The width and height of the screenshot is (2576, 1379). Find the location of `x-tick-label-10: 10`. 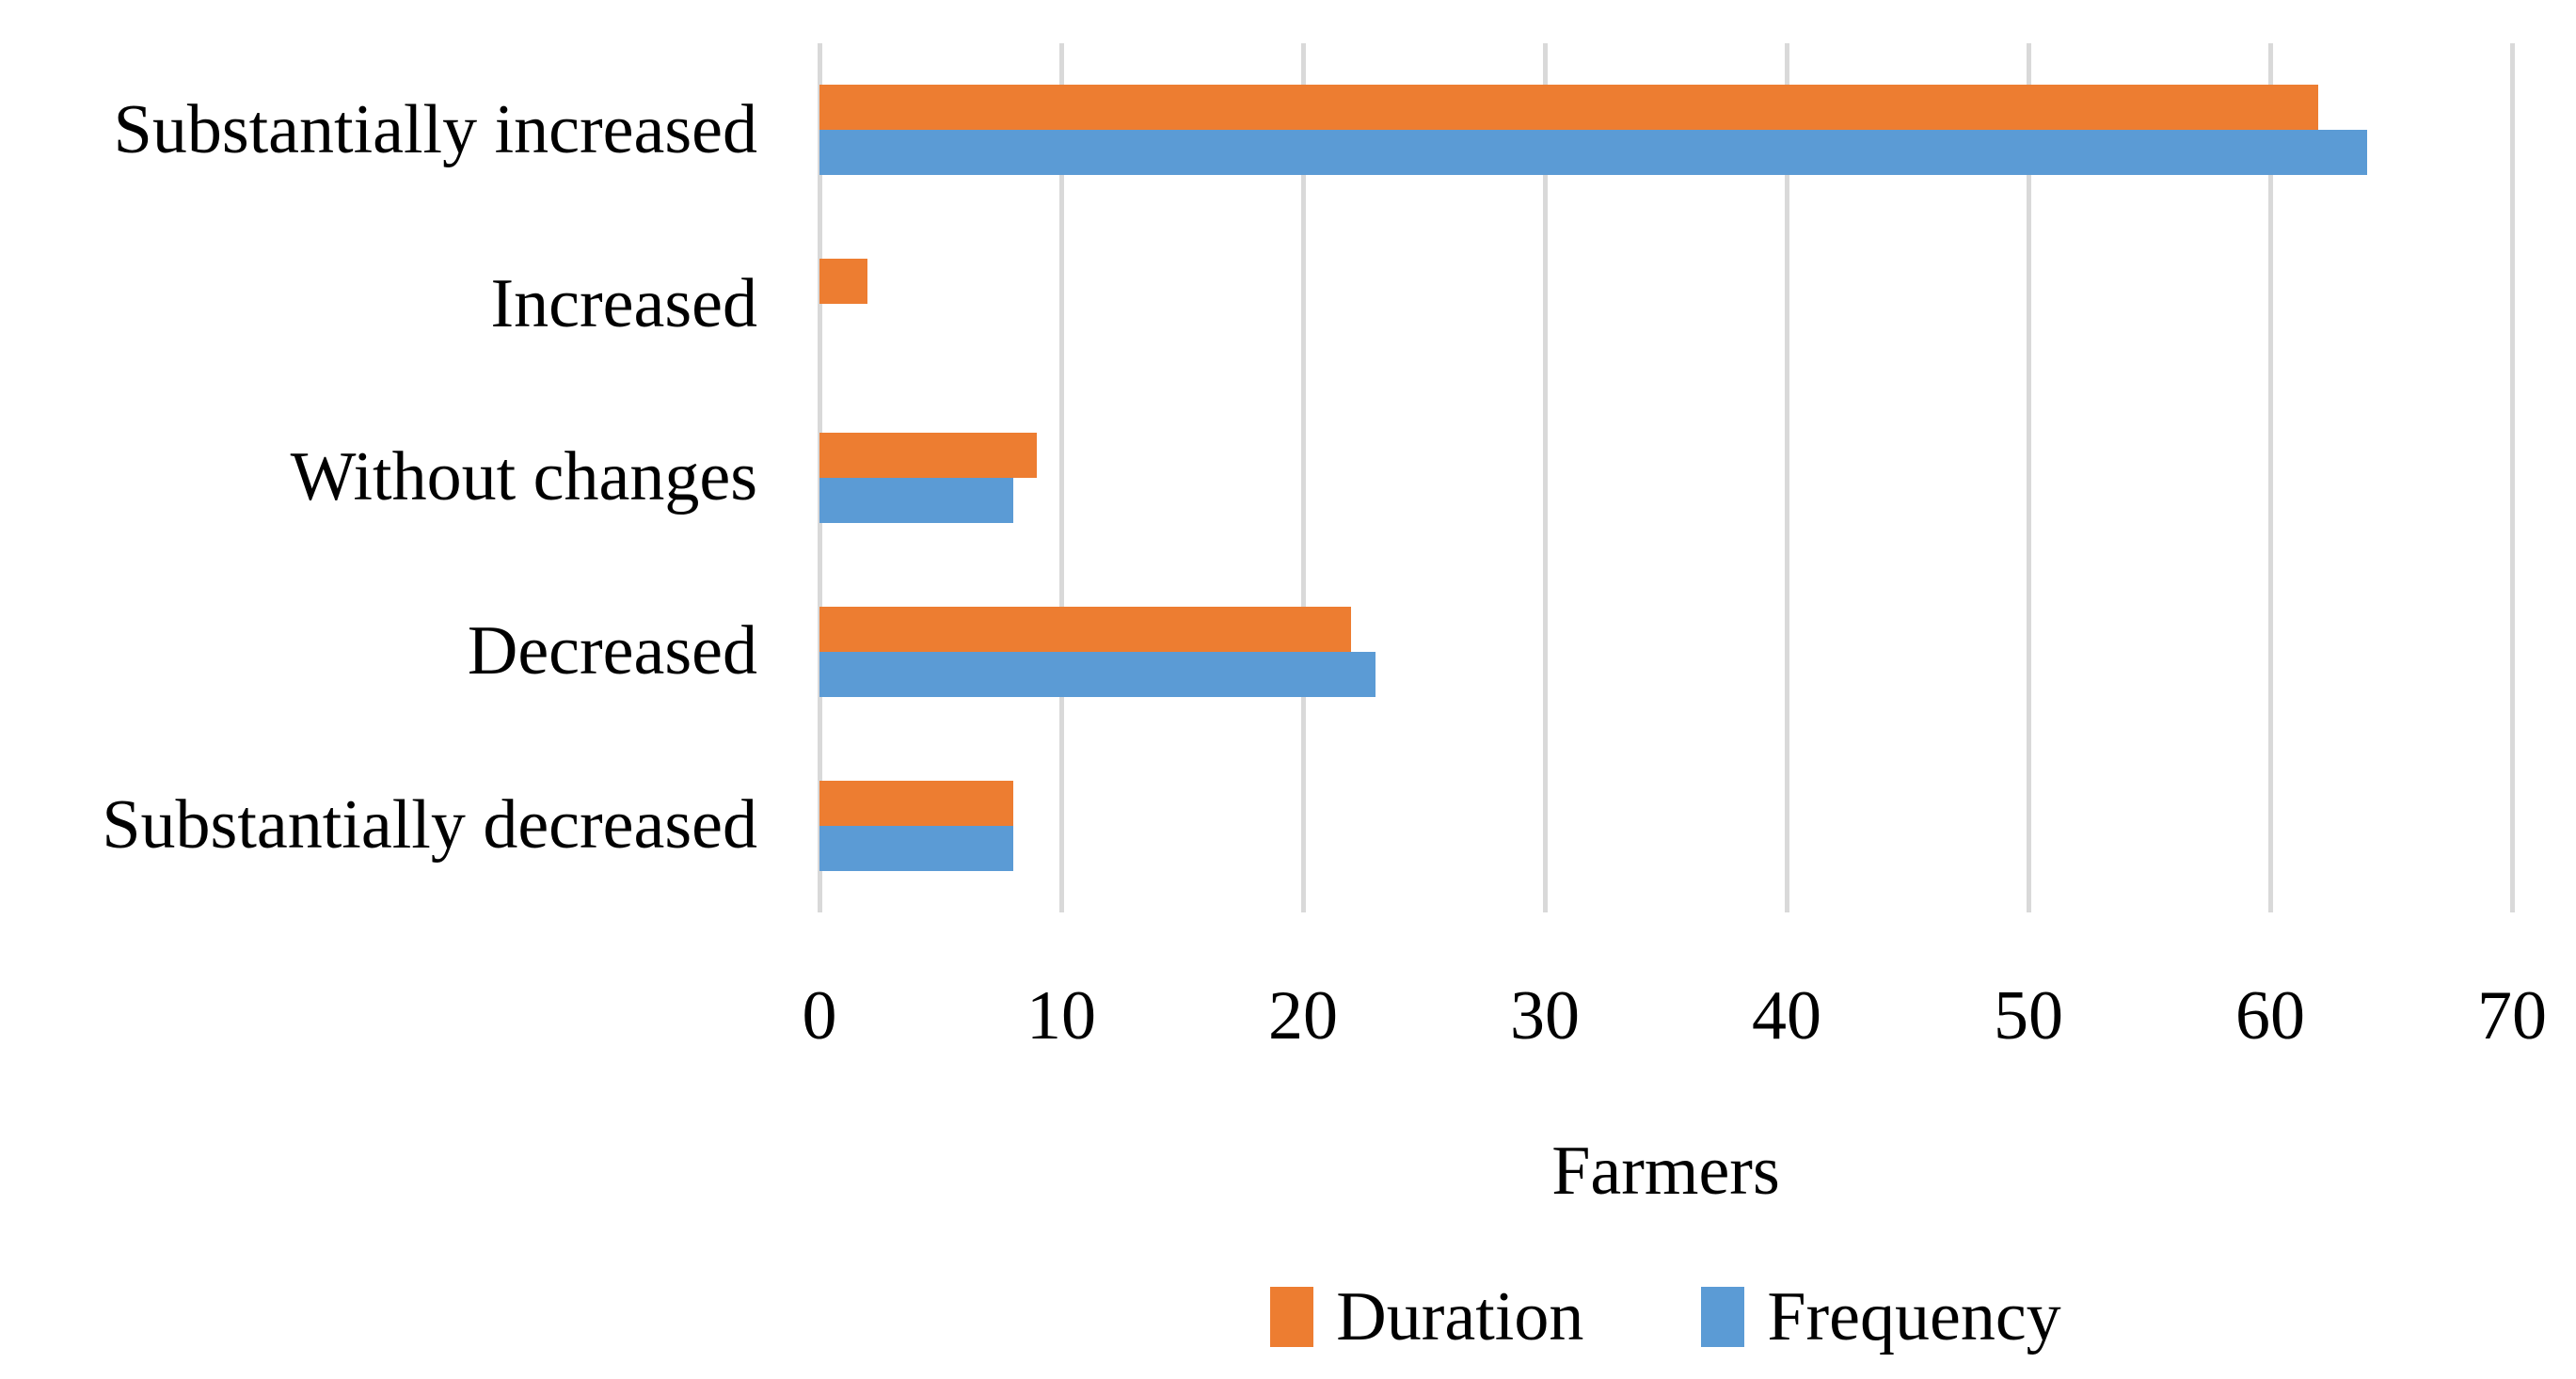

x-tick-label-10: 10 is located at coordinates (1061, 1016).